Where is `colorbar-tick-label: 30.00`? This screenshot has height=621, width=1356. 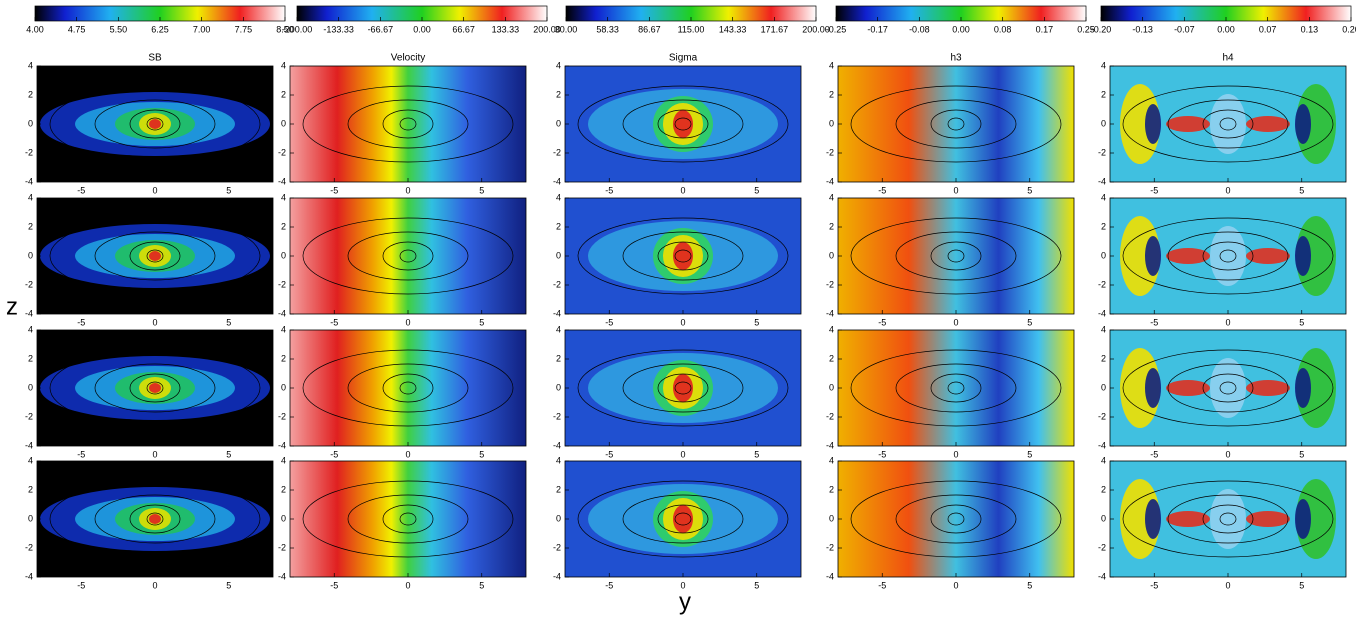
colorbar-tick-label: 30.00 is located at coordinates (566, 29).